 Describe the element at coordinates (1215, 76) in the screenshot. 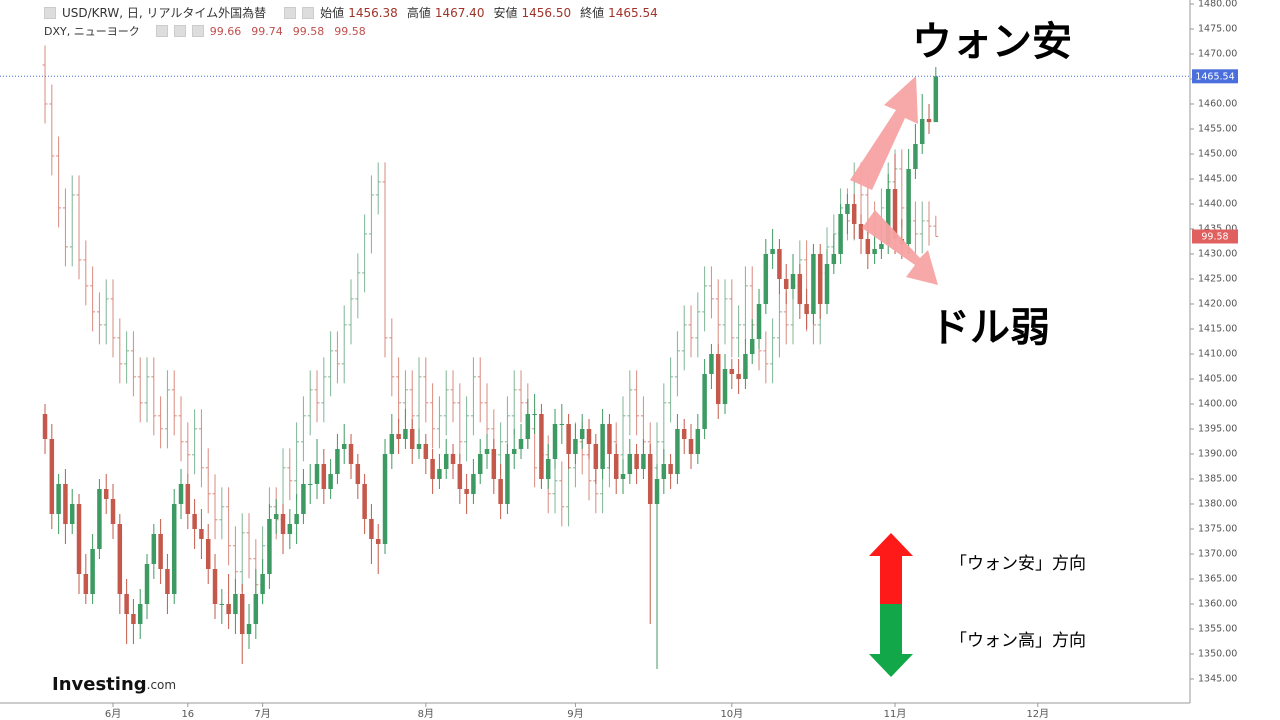

I see `last-price-box` at that location.